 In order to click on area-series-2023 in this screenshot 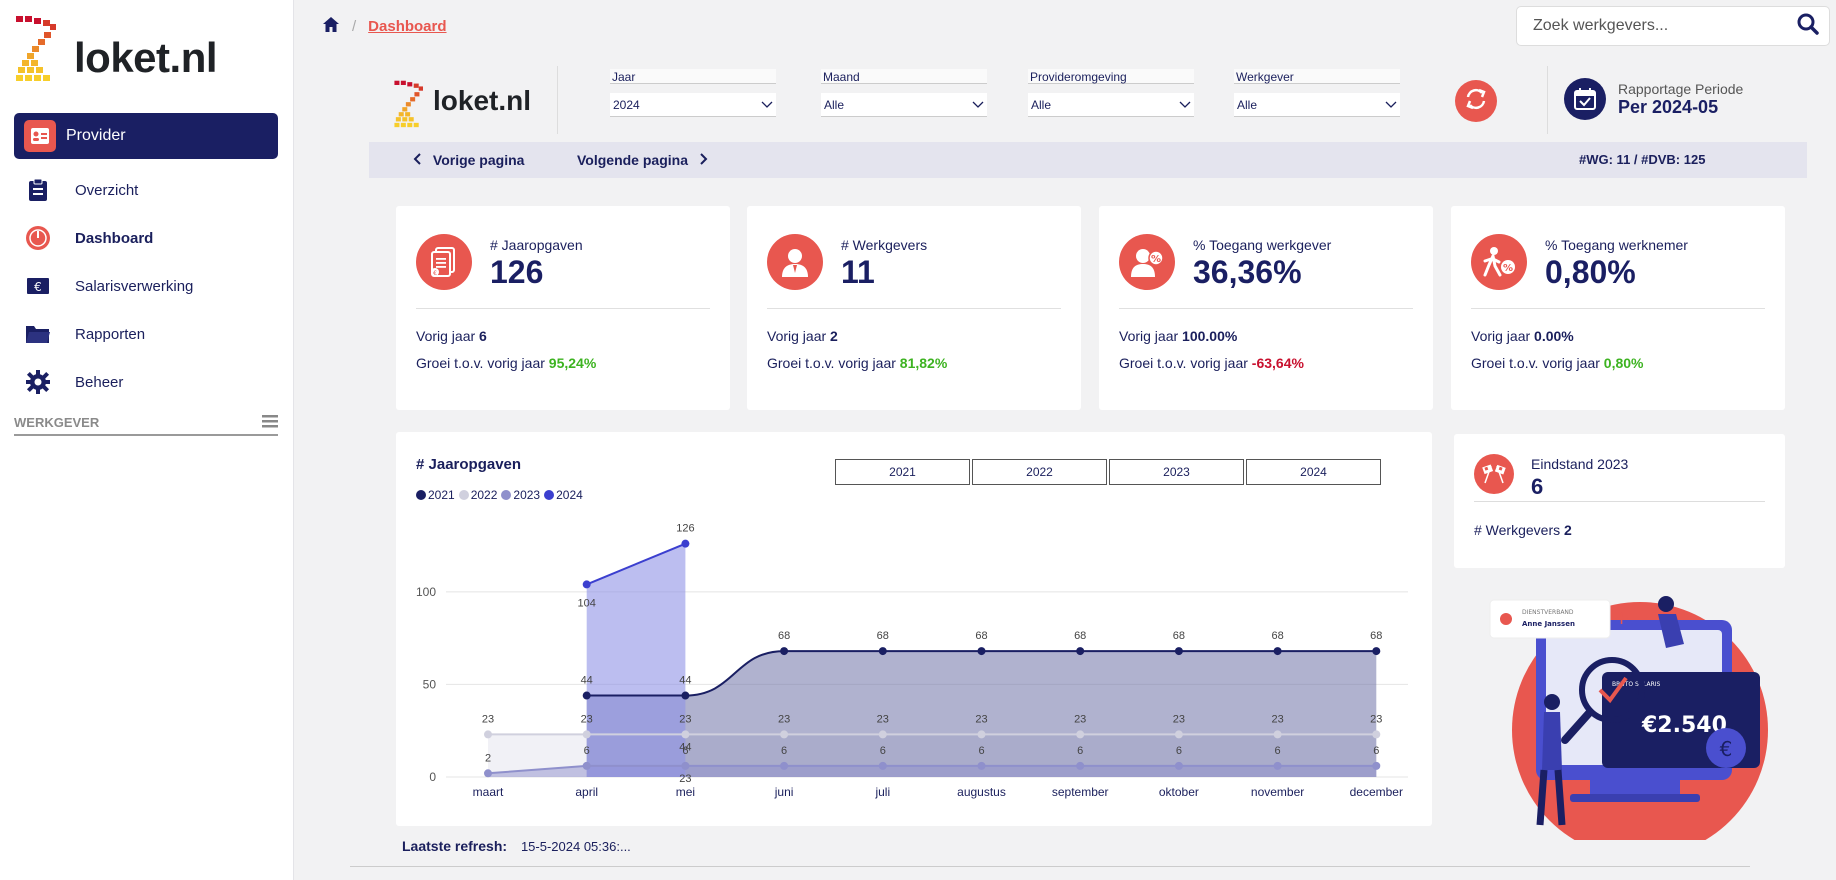, I will do `click(932, 771)`.